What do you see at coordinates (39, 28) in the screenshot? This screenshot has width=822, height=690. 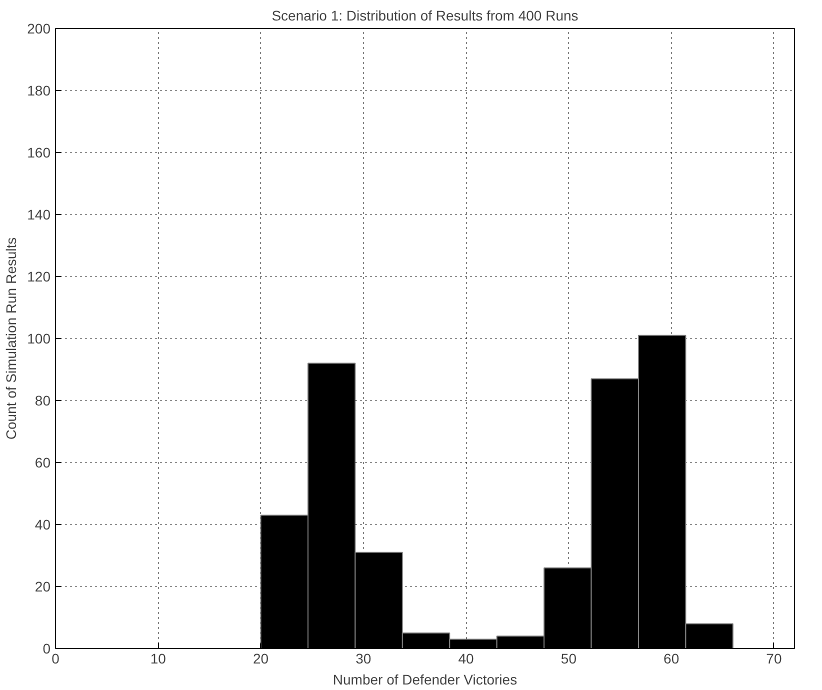 I see `y-tick-label: 200` at bounding box center [39, 28].